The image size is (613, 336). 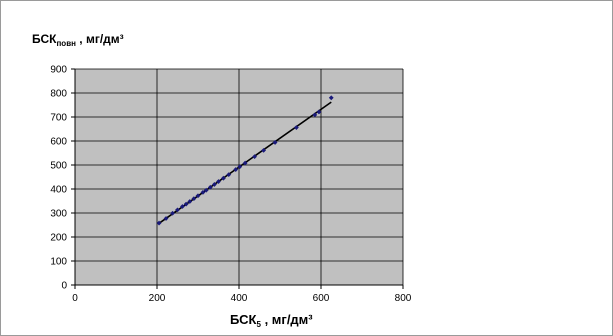 What do you see at coordinates (75, 298) in the screenshot?
I see `x-tick-label: 0` at bounding box center [75, 298].